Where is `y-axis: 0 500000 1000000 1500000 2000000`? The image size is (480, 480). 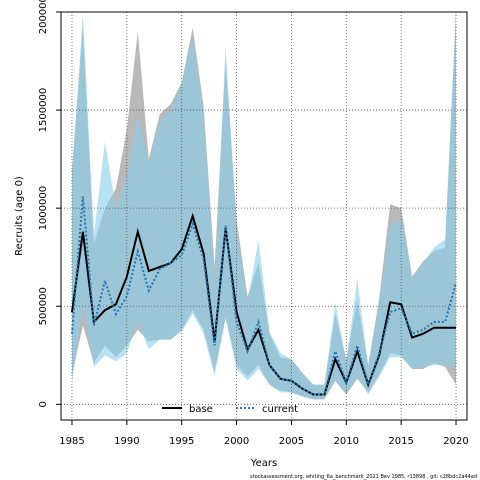
y-axis: 0 500000 1000000 1500000 2000000 is located at coordinates (49, 203).